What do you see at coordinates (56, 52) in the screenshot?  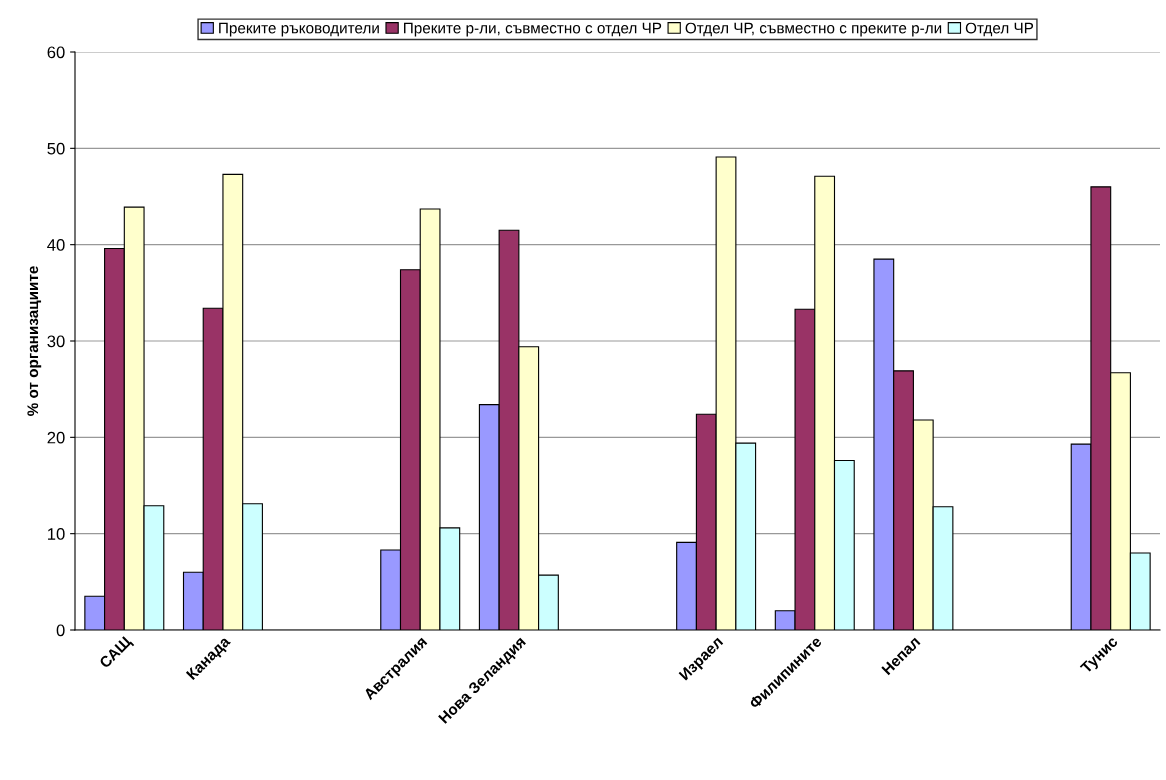 I see `y-tick-label: 60` at bounding box center [56, 52].